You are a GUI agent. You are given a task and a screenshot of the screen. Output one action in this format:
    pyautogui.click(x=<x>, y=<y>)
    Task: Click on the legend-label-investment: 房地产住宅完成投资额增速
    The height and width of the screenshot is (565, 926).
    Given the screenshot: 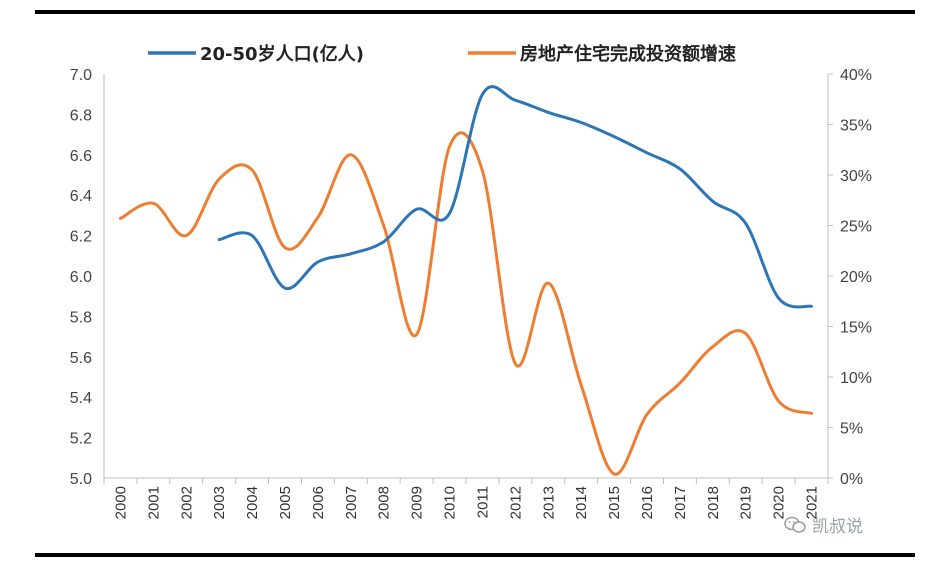 What is the action you would take?
    pyautogui.click(x=628, y=54)
    